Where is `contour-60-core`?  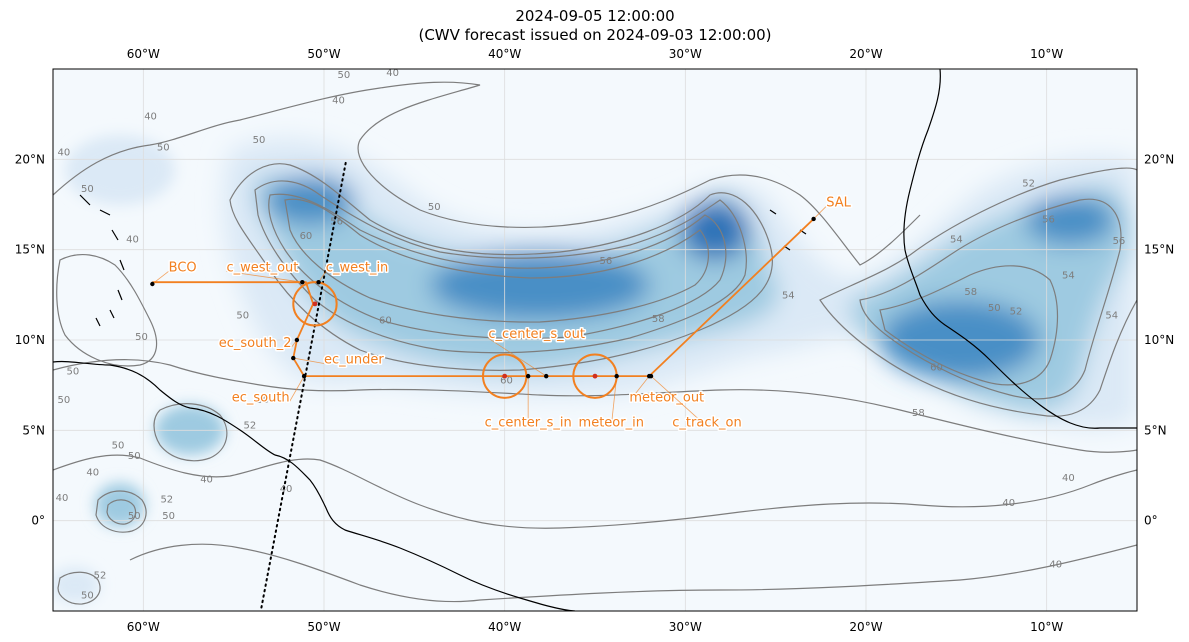 contour-60-core is located at coordinates (497, 260).